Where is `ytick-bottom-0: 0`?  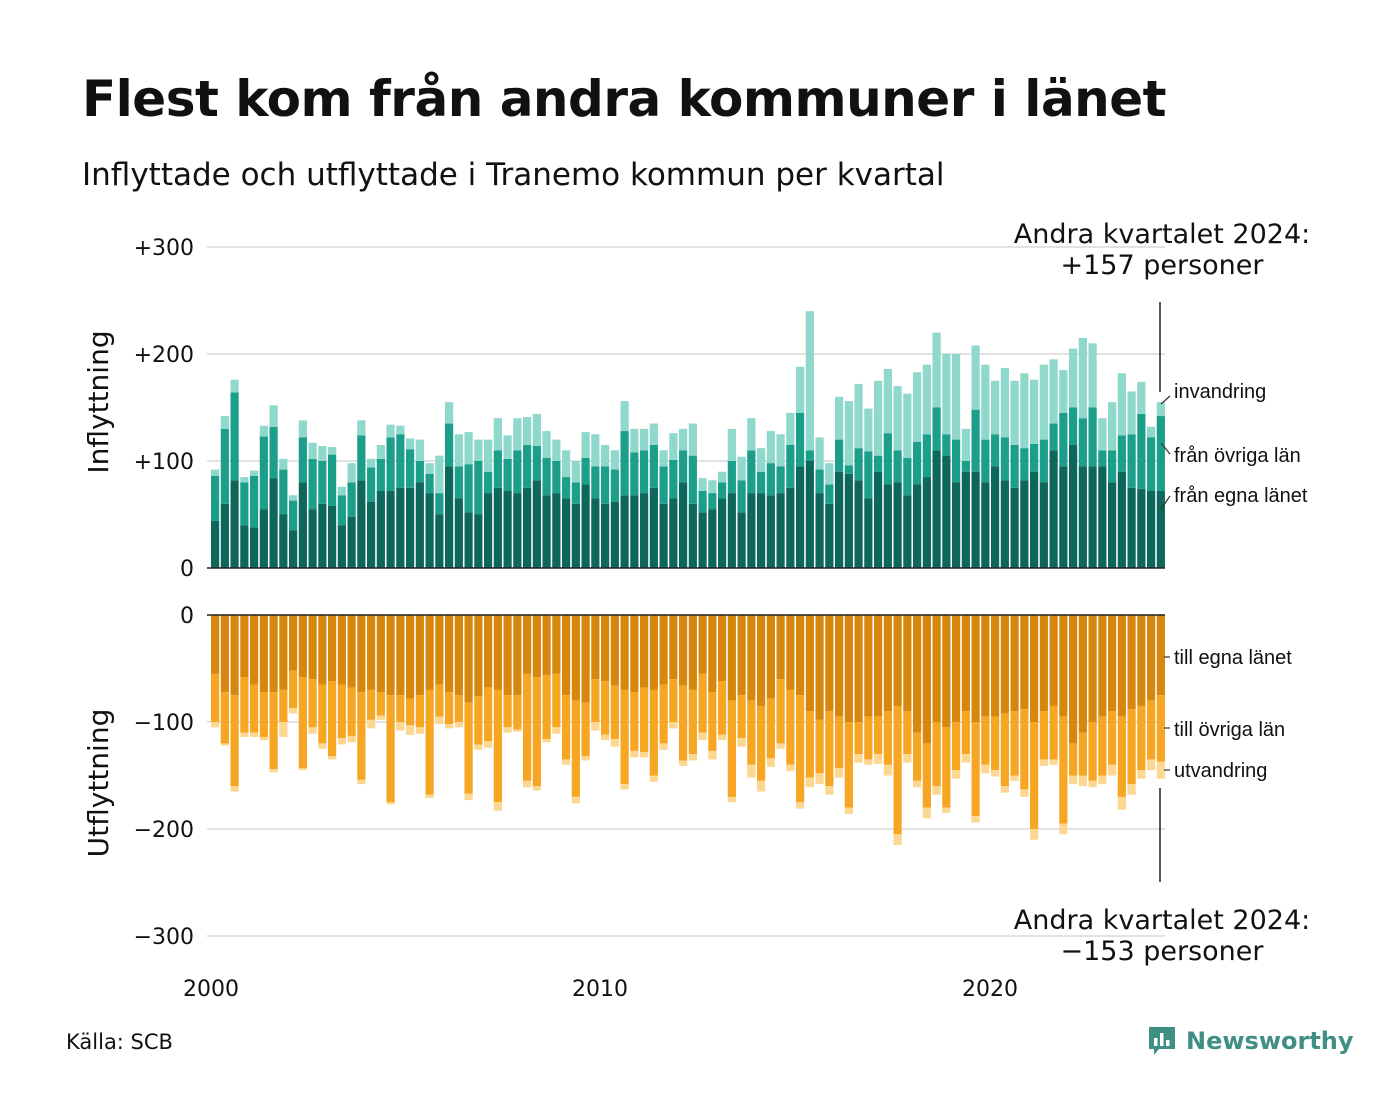
ytick-bottom-0: 0 is located at coordinates (187, 616).